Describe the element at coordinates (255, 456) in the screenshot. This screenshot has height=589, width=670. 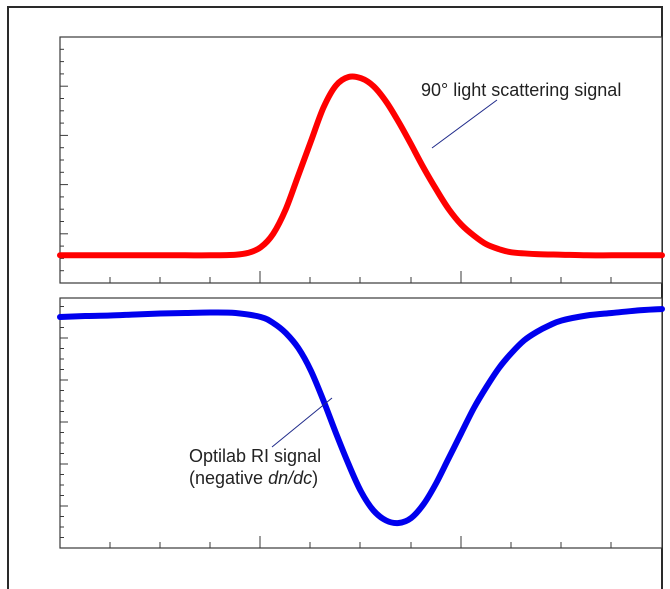
I see `ri-signal-annotation-line1: Optilab RI signal` at that location.